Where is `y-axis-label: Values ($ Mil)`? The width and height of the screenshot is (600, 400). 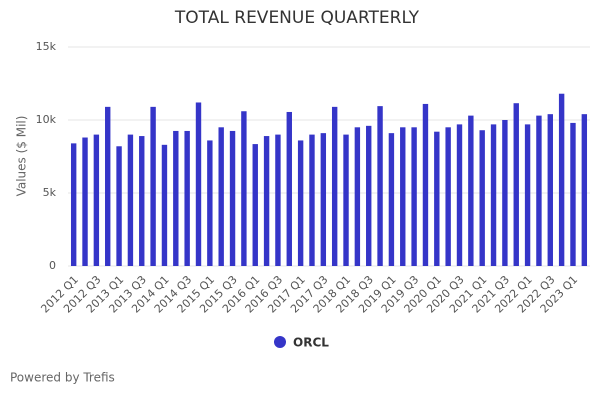
y-axis-label: Values ($ Mil) is located at coordinates (22, 156).